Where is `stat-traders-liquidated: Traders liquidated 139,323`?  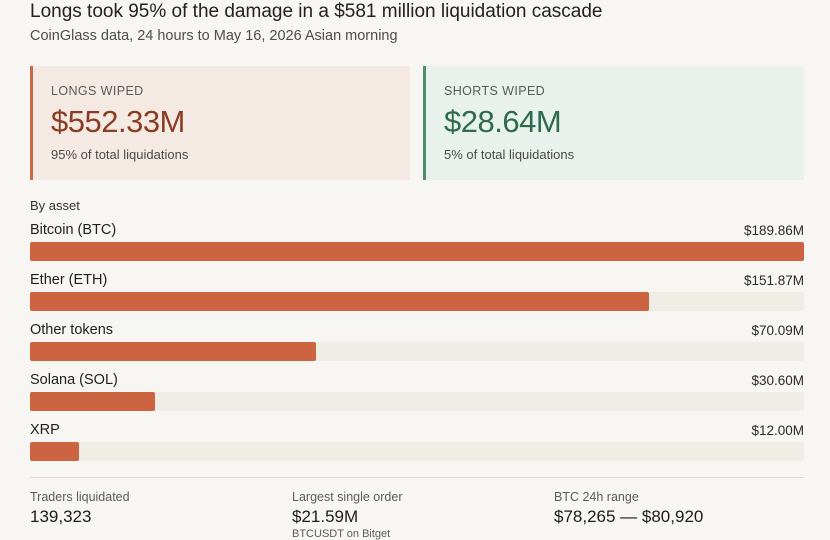
stat-traders-liquidated: Traders liquidated 139,323 is located at coordinates (80, 508).